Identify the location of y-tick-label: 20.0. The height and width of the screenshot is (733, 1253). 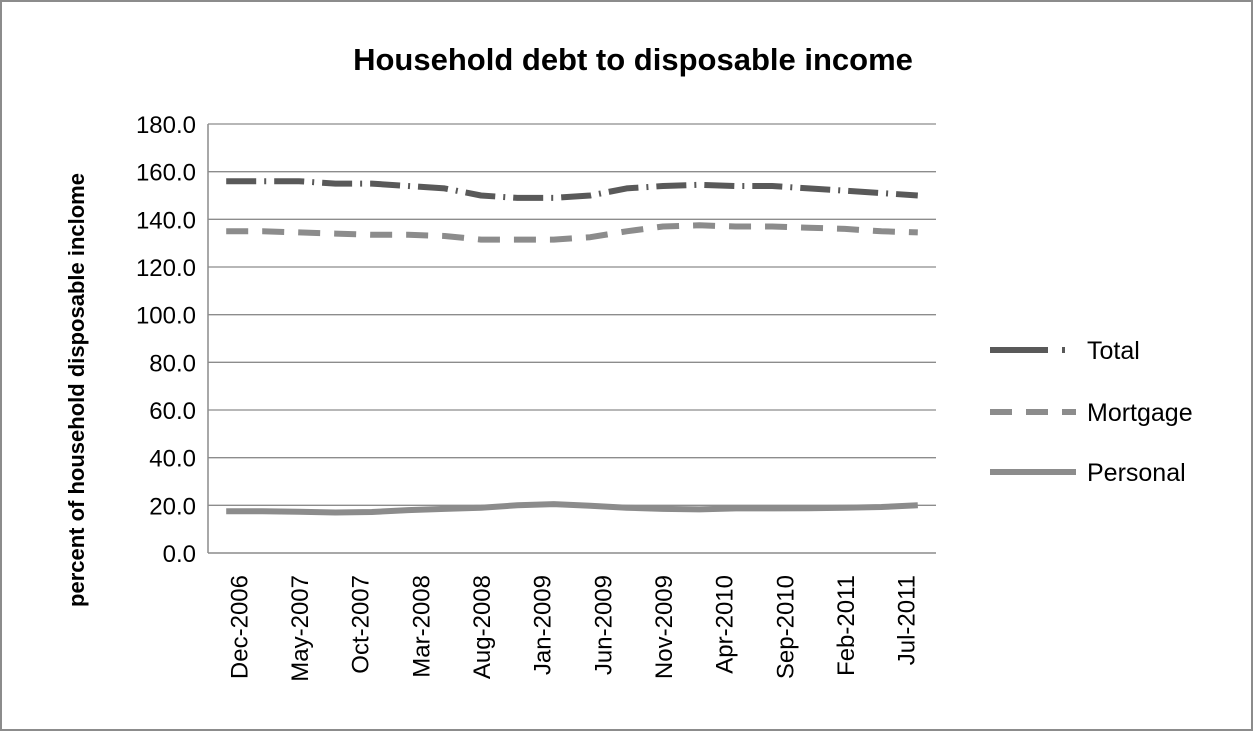
(172, 506).